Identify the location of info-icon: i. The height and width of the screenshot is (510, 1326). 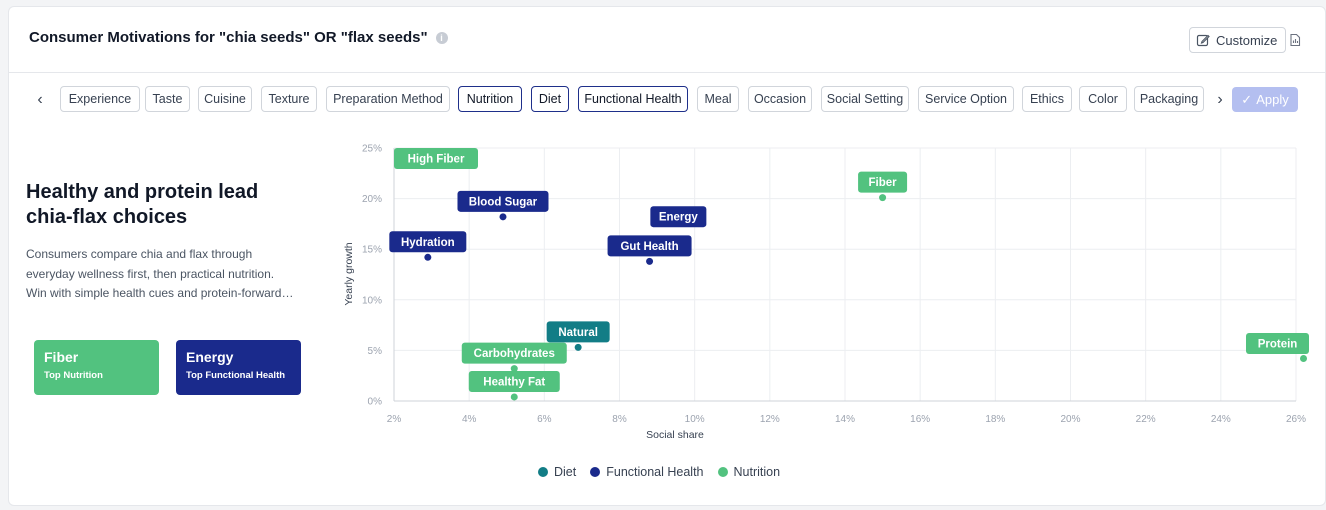
(441, 37).